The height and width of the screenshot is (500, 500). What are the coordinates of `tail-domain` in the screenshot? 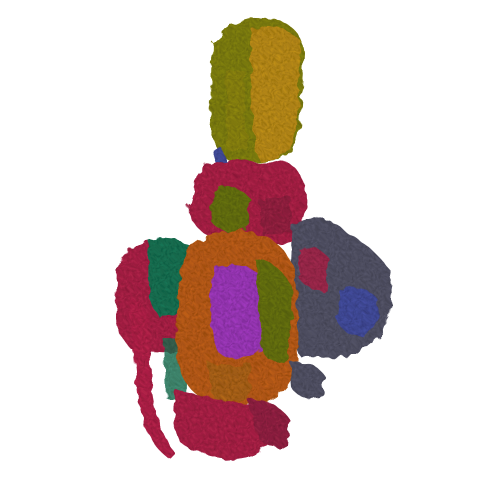 It's located at (228, 379).